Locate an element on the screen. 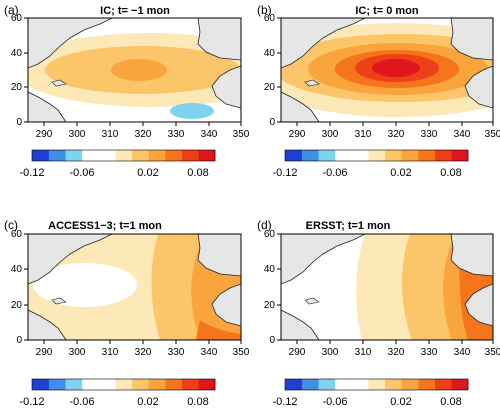  panel-a-africa is located at coordinates (226, 87).